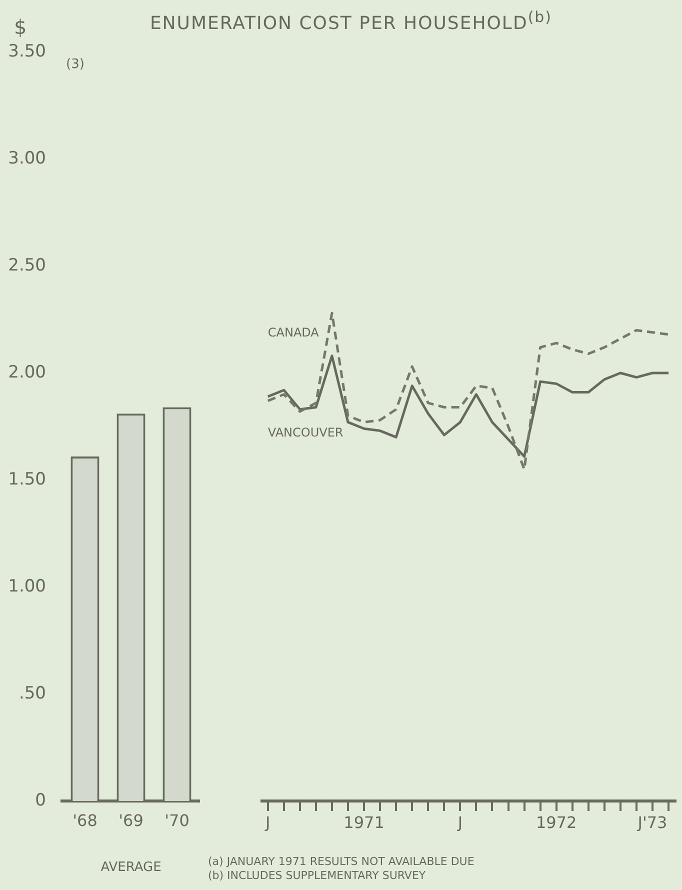 The height and width of the screenshot is (890, 682). Describe the element at coordinates (75, 64) in the screenshot. I see `text: (3)` at that location.